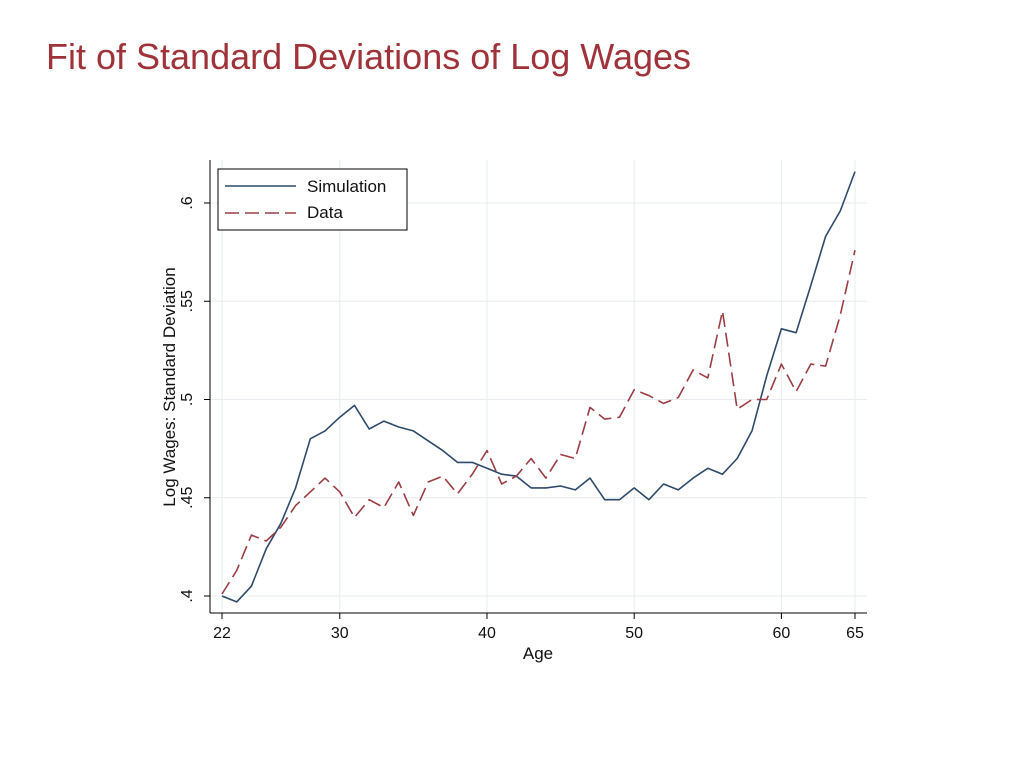 This screenshot has width=1024, height=768. What do you see at coordinates (369, 56) in the screenshot?
I see `slide-title: Fit of Standard Deviations of Log Wages` at bounding box center [369, 56].